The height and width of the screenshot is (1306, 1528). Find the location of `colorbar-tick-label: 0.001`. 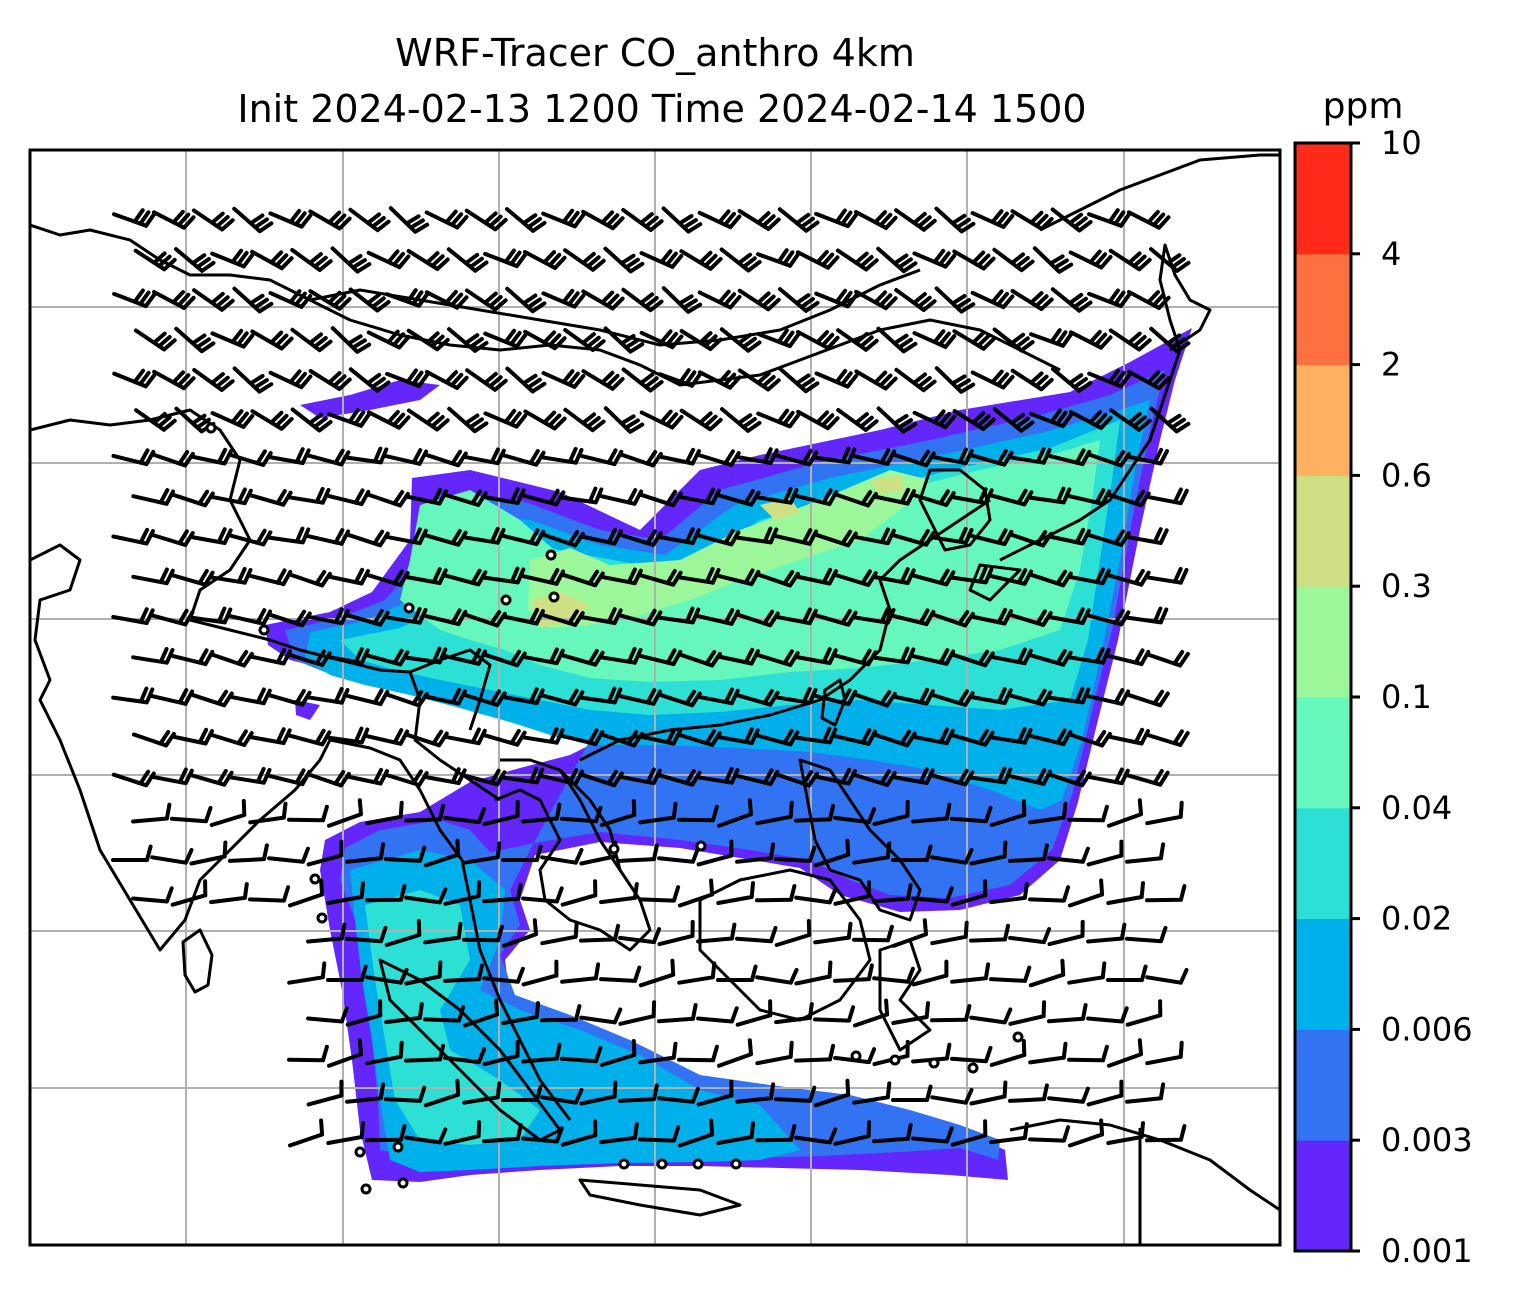

colorbar-tick-label: 0.001 is located at coordinates (1427, 1251).